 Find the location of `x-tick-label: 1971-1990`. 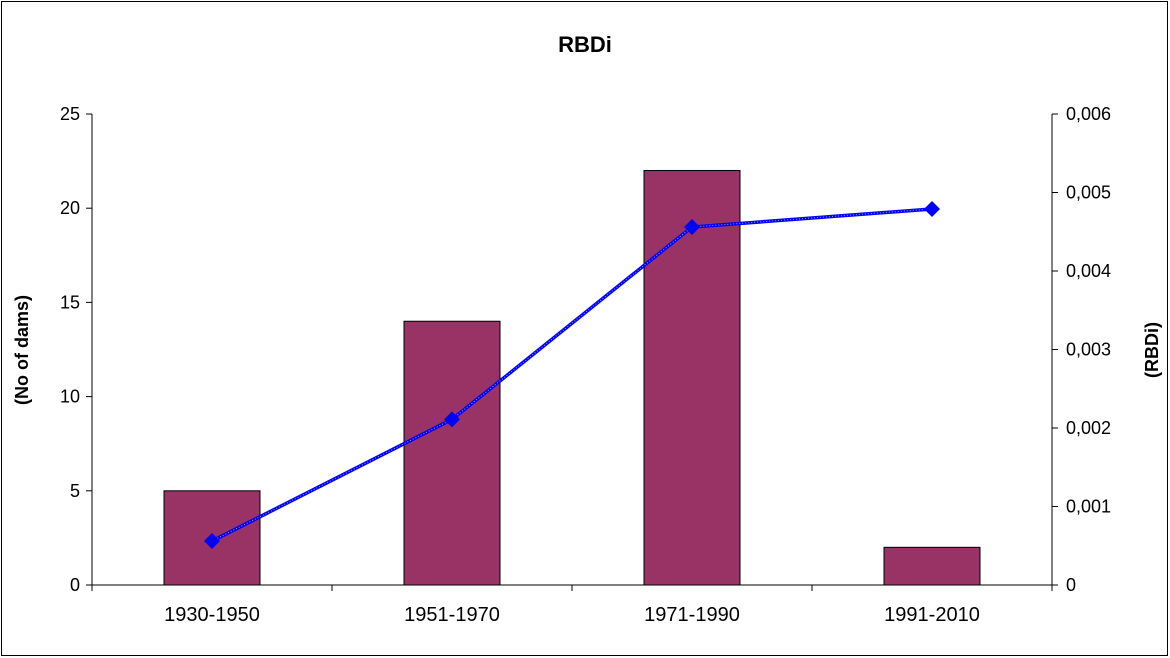

x-tick-label: 1971-1990 is located at coordinates (692, 615).